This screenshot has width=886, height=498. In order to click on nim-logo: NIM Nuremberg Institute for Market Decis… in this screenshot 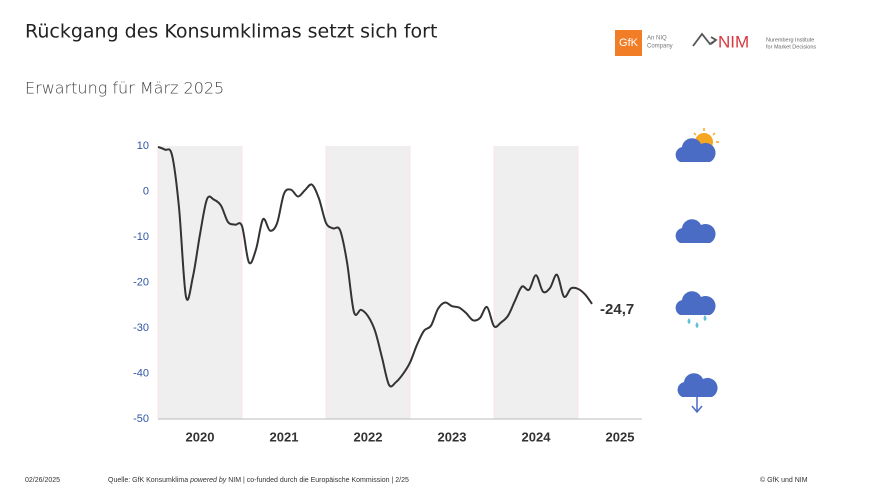, I will do `click(754, 41)`.